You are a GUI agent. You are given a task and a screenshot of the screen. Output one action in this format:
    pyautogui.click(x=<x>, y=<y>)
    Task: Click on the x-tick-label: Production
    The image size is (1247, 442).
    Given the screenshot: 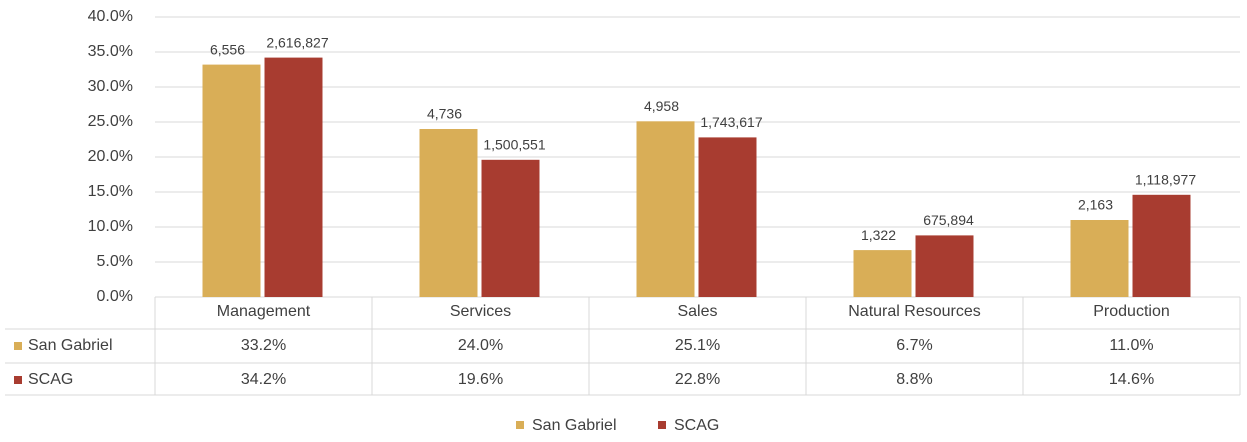 What is the action you would take?
    pyautogui.click(x=1131, y=311)
    